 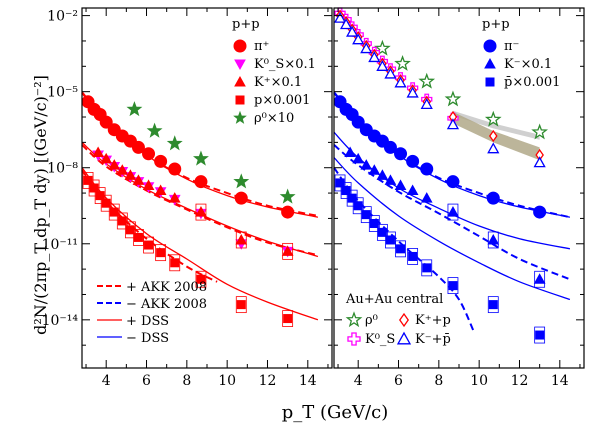 What do you see at coordinates (308, 381) in the screenshot?
I see `x-tick-label: 14` at bounding box center [308, 381].